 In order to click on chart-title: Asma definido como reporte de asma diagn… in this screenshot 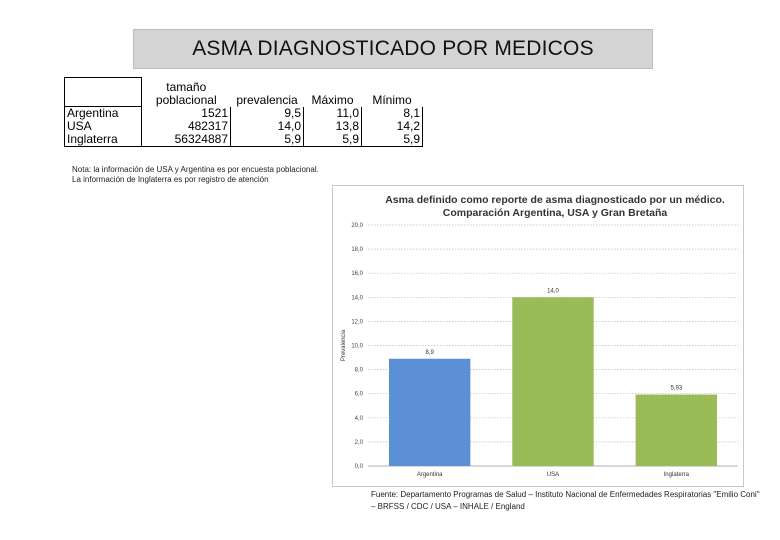, I will do `click(555, 200)`.